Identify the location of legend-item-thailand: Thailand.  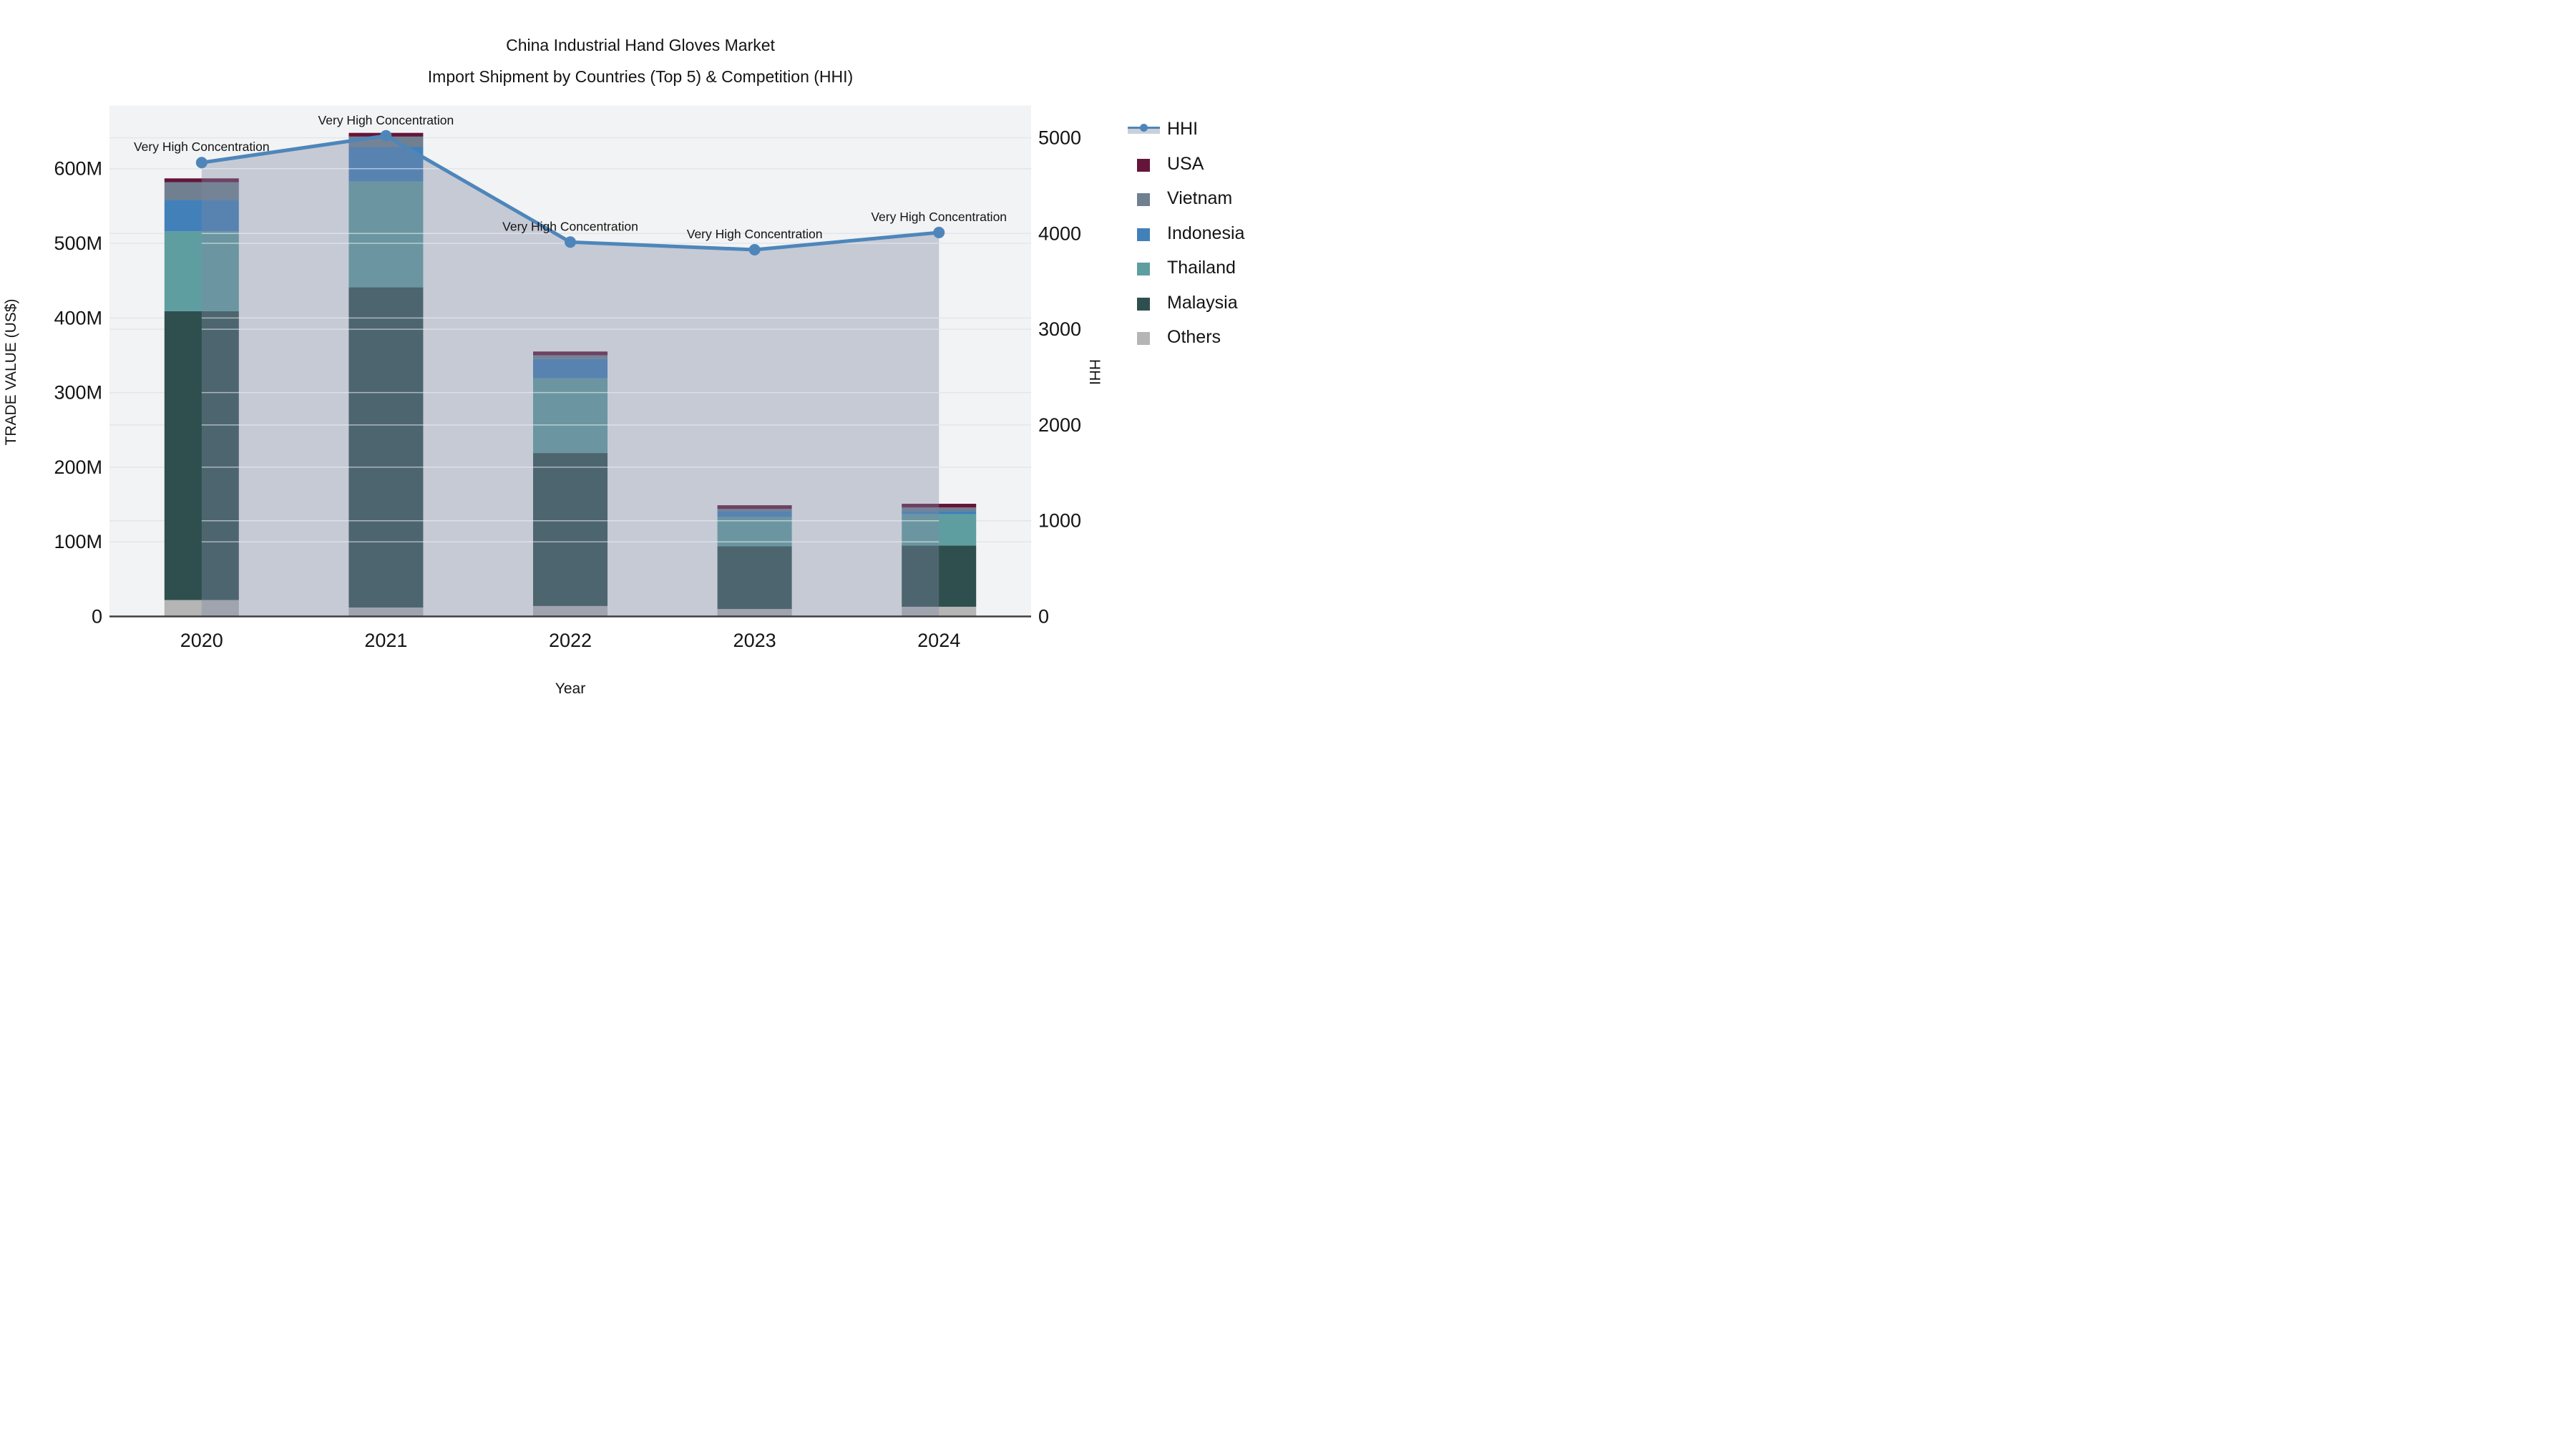
(1206, 269).